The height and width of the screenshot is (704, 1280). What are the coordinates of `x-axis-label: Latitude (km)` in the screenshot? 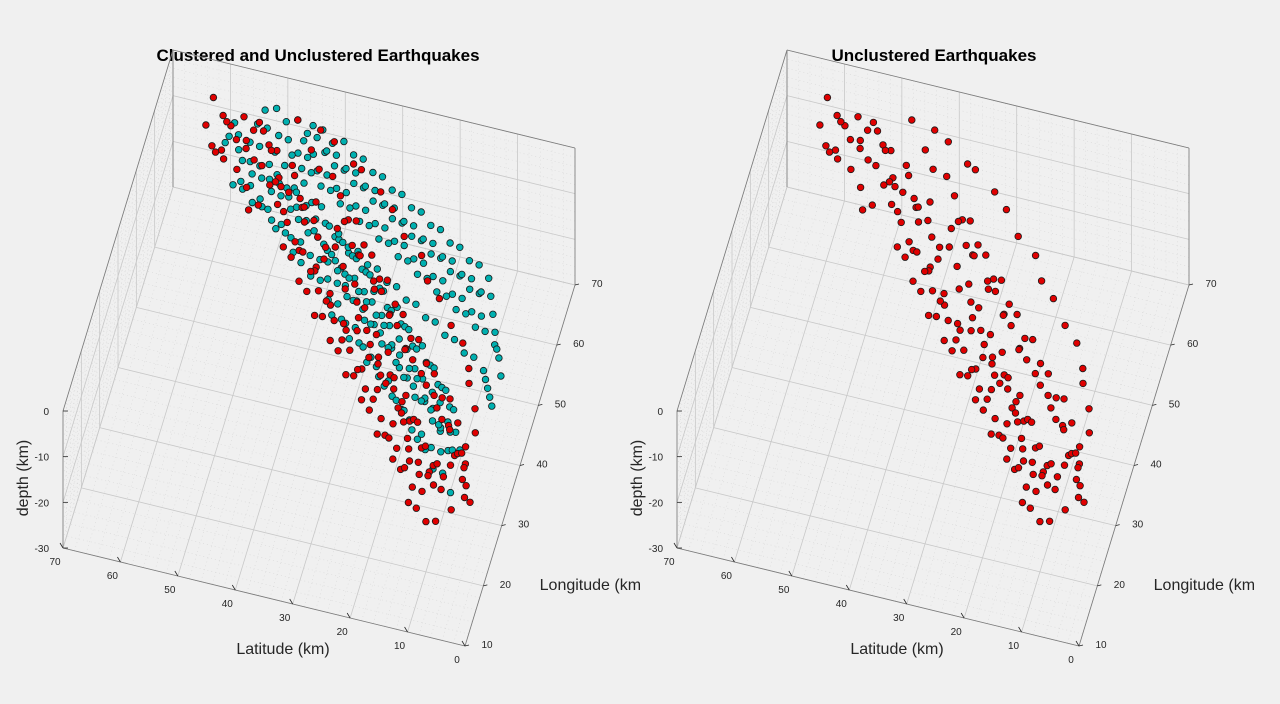 It's located at (282, 649).